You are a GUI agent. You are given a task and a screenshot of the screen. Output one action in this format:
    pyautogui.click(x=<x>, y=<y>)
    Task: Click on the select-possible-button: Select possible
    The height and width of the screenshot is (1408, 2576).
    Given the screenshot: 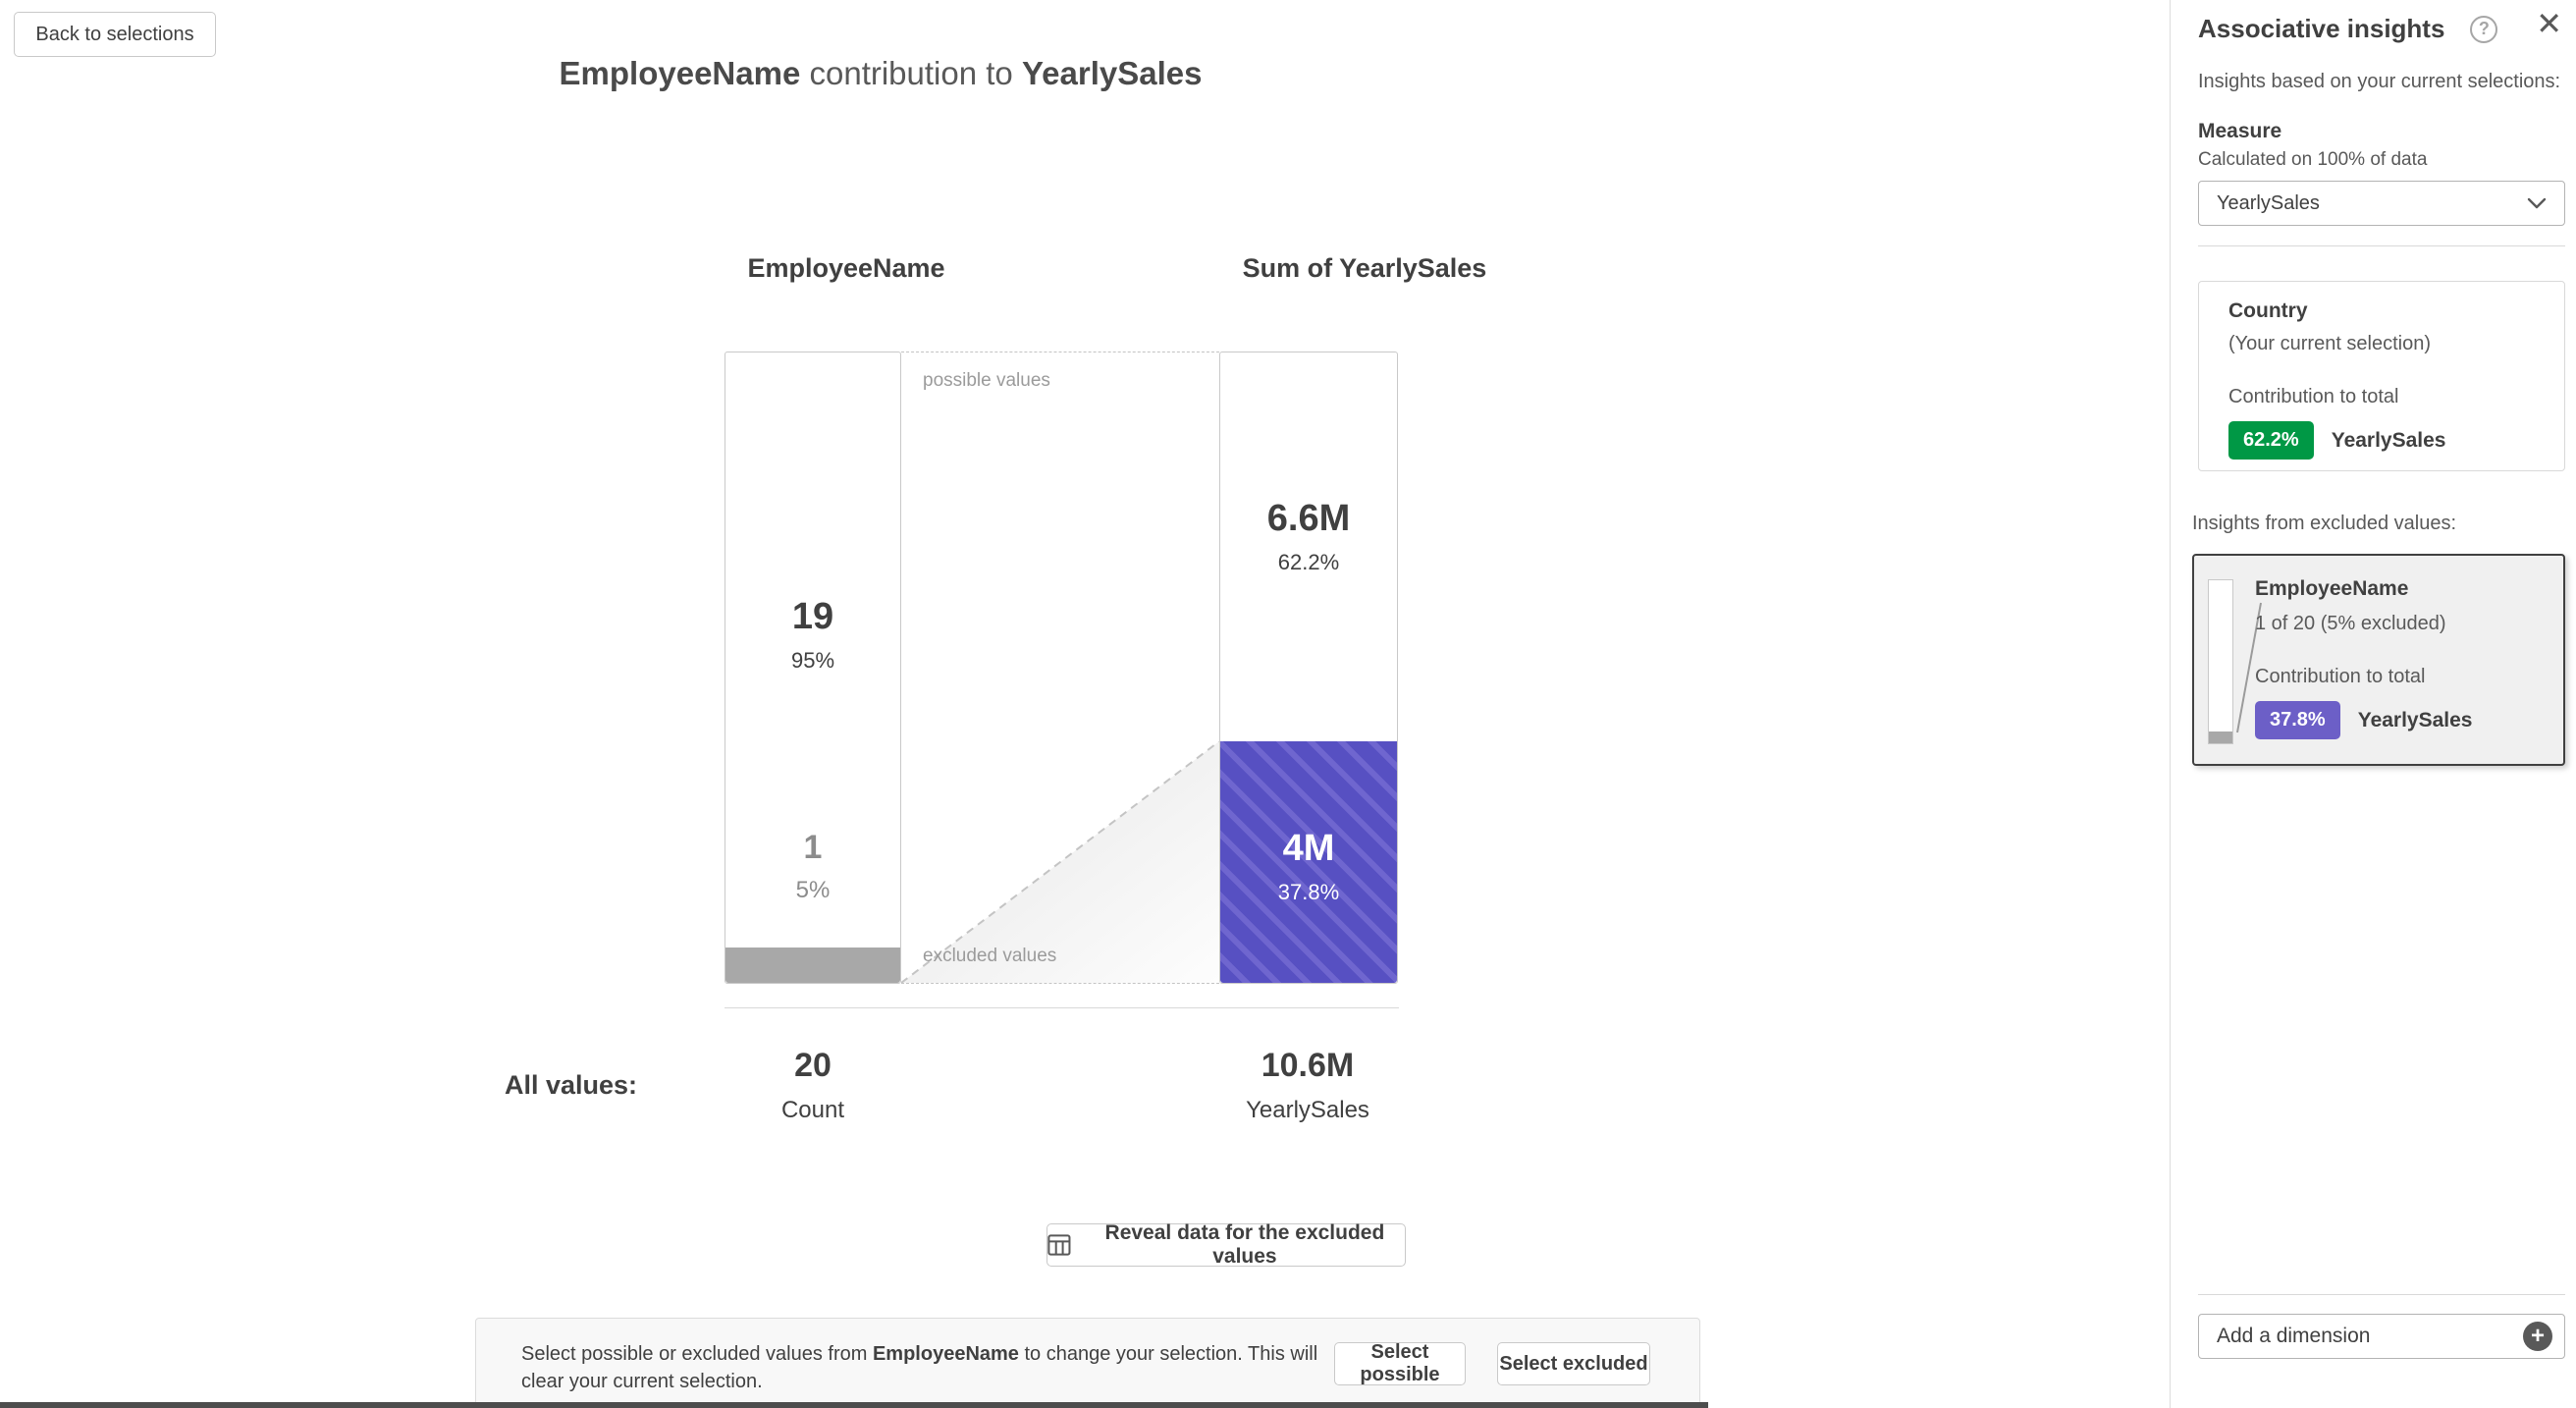 What is the action you would take?
    pyautogui.click(x=1400, y=1363)
    